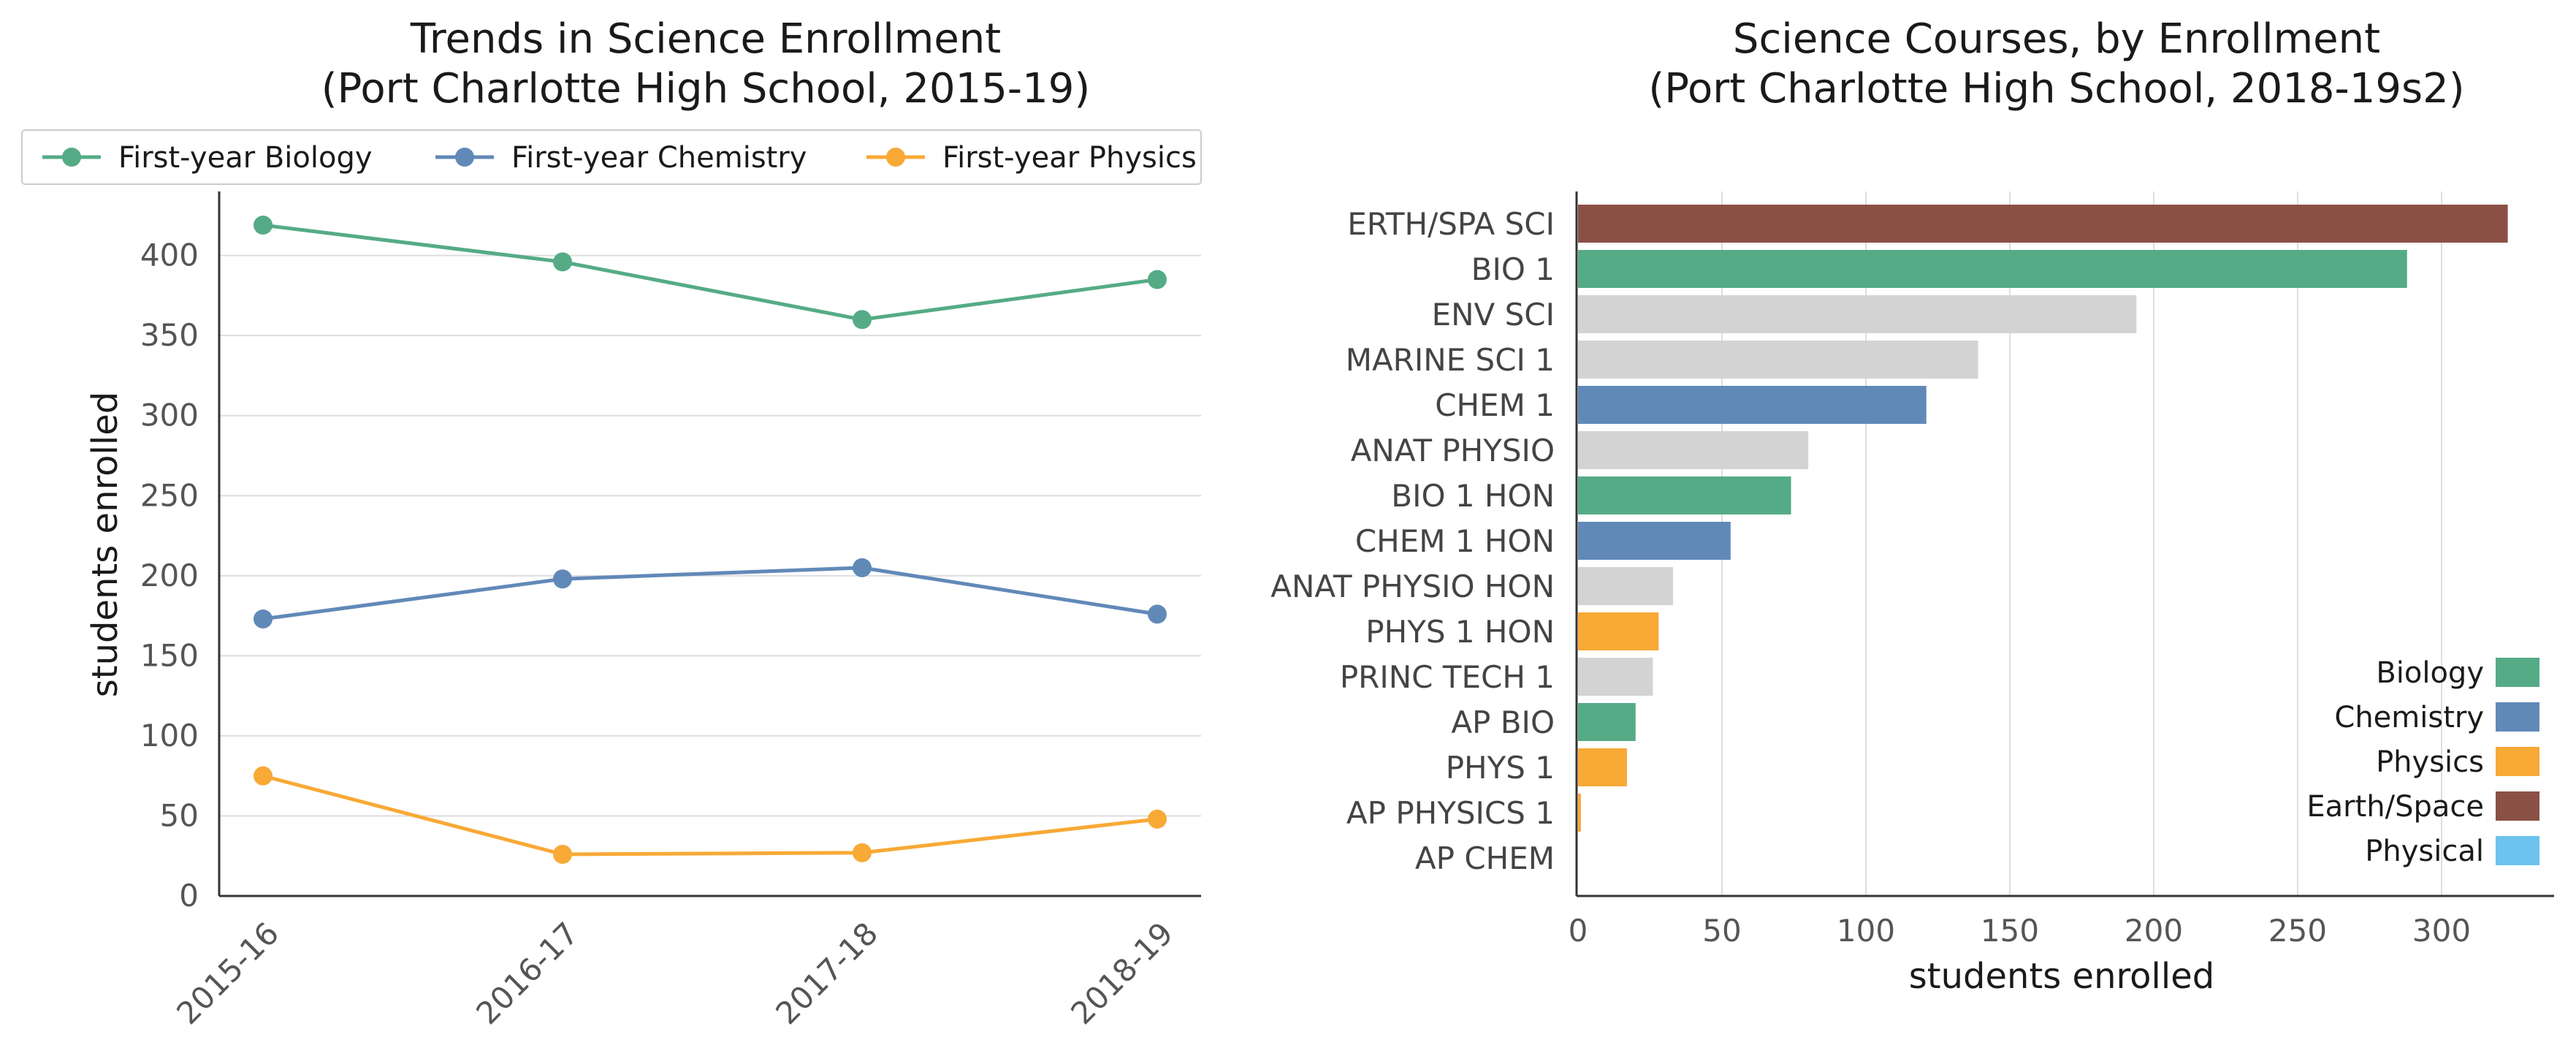  What do you see at coordinates (2424, 852) in the screenshot?
I see `legend-label: Physical` at bounding box center [2424, 852].